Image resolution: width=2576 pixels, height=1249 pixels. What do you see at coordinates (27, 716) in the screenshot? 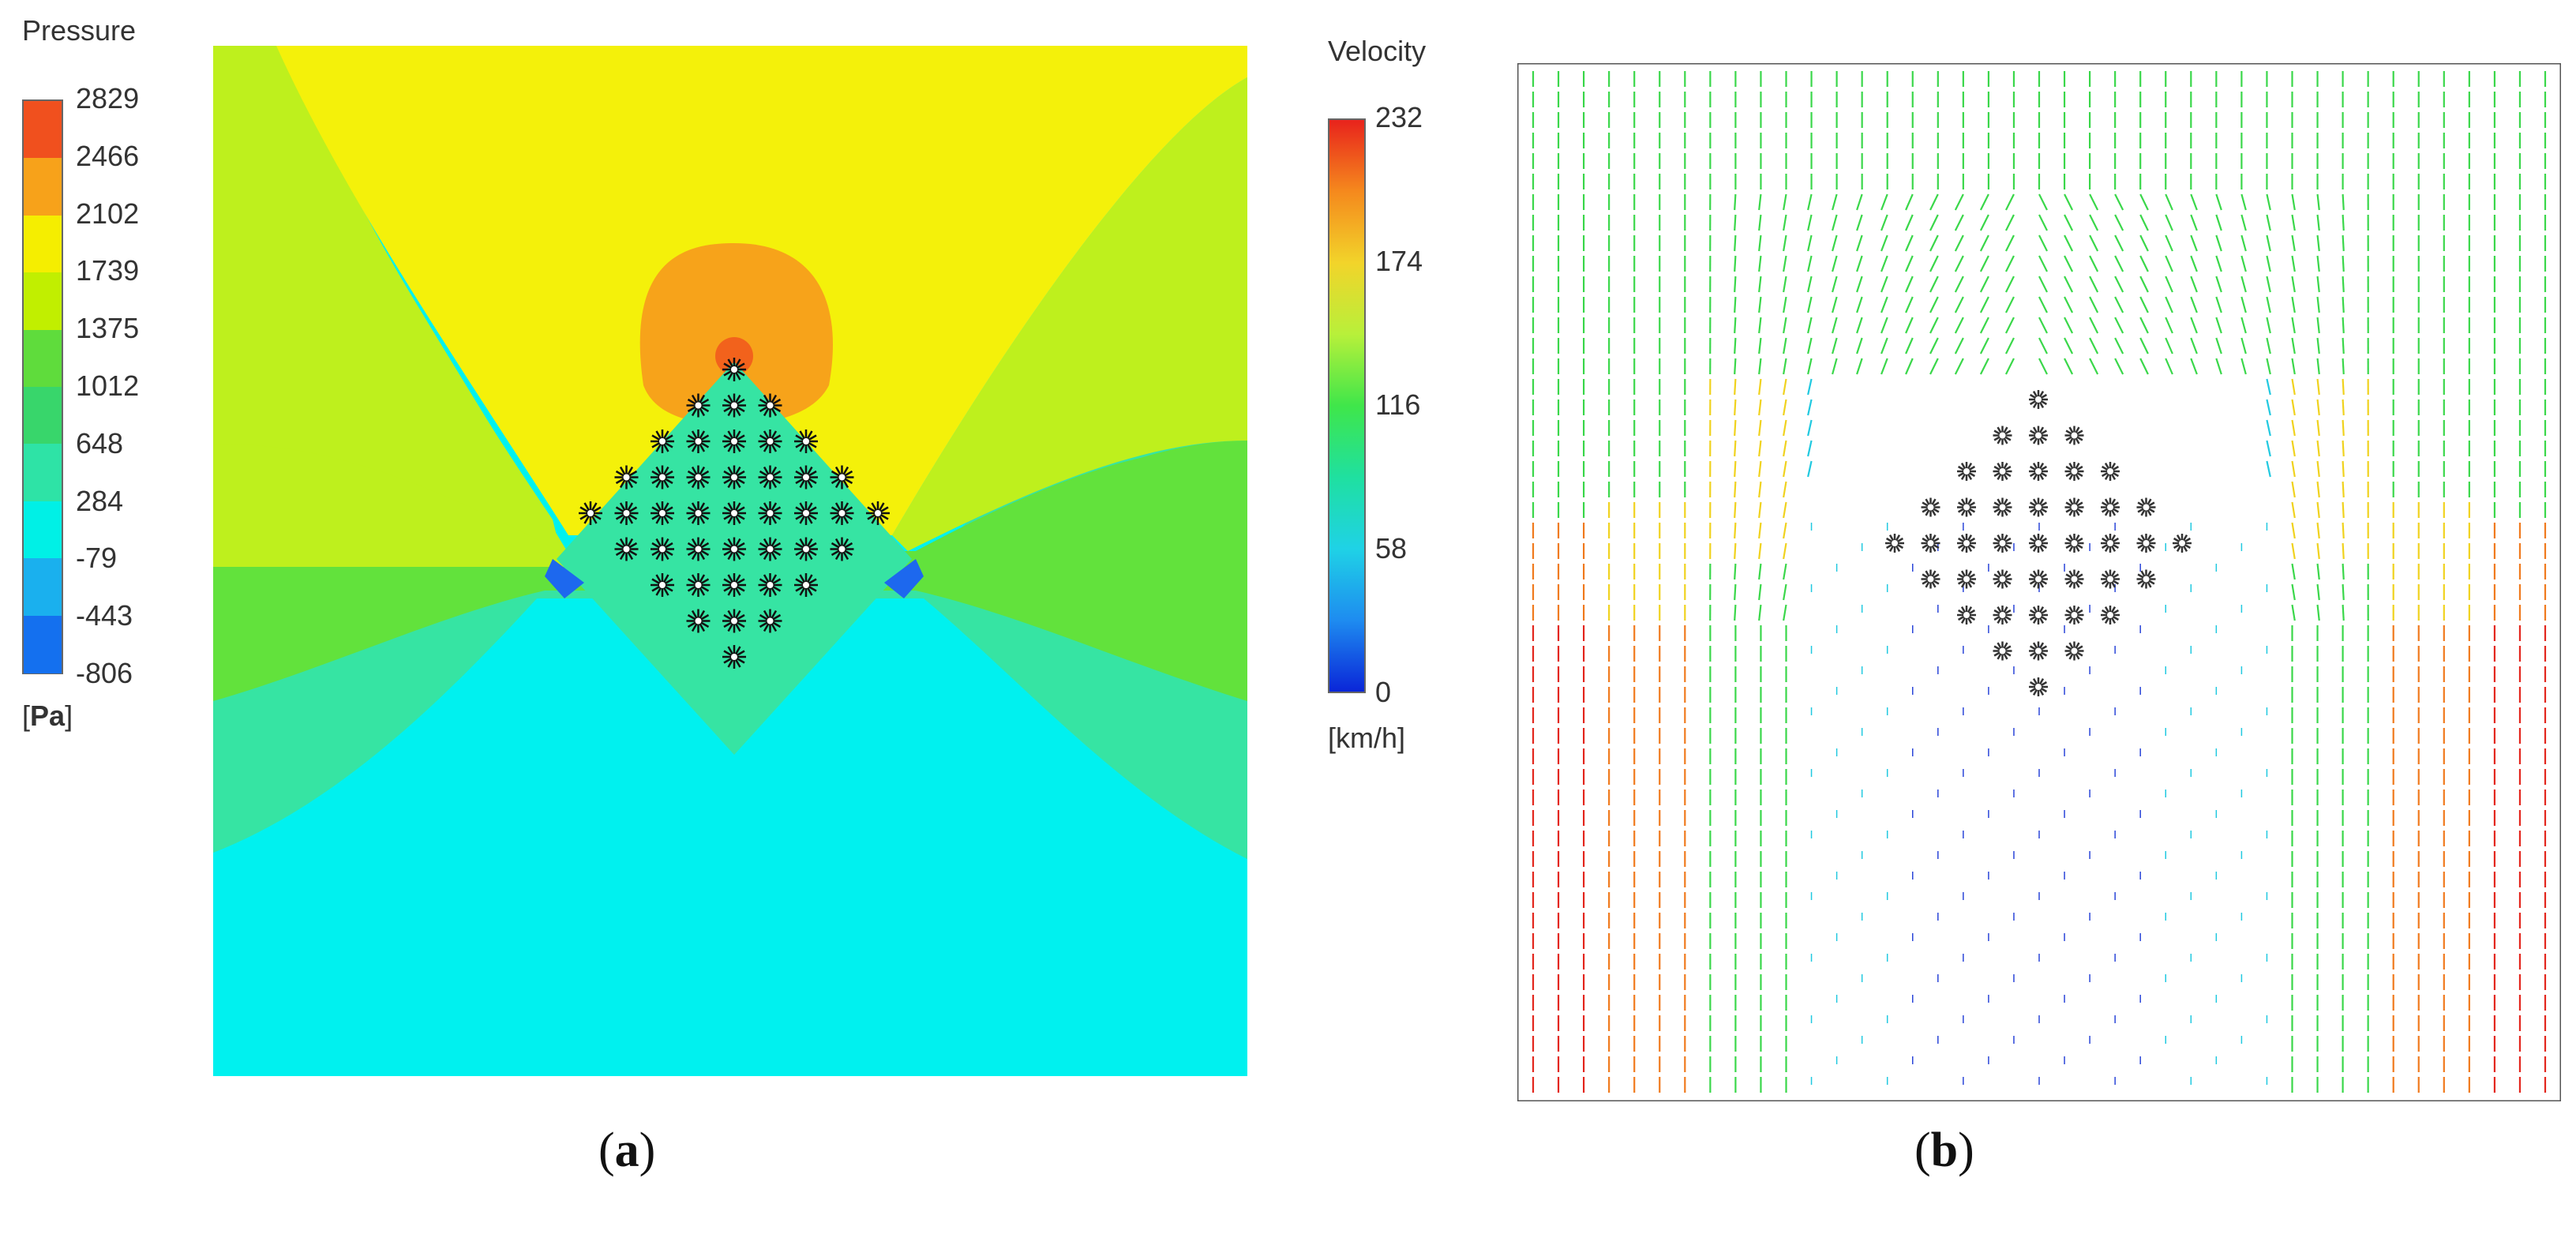
I see `pressure-unit-open: [` at bounding box center [27, 716].